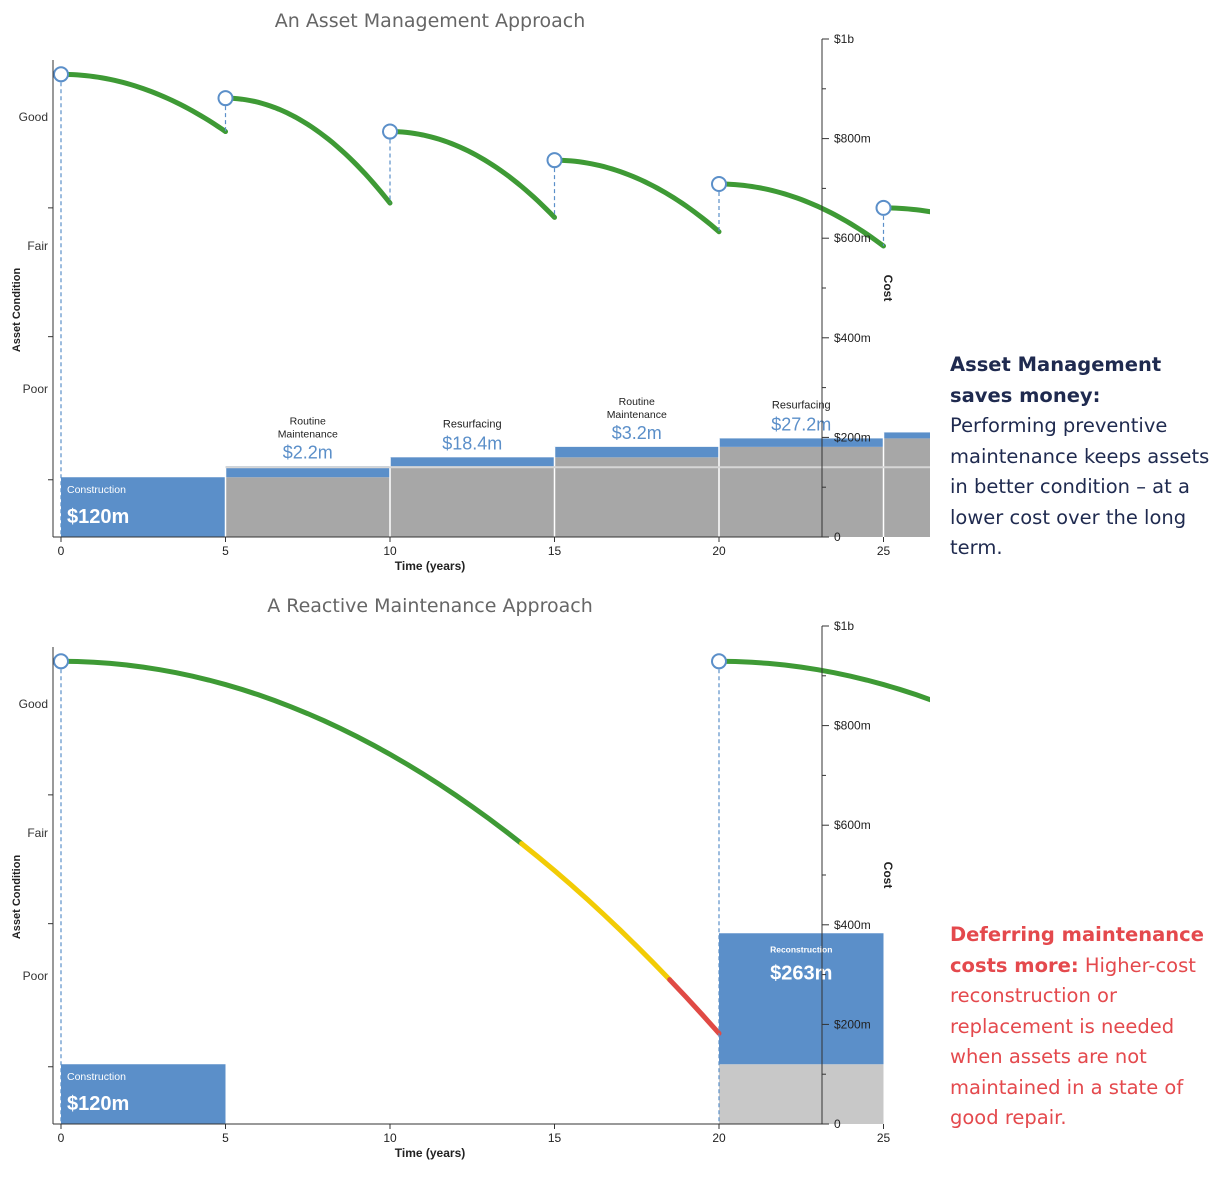 Image resolution: width=1218 pixels, height=1177 pixels. What do you see at coordinates (143, 507) in the screenshot?
I see `construction-bar` at bounding box center [143, 507].